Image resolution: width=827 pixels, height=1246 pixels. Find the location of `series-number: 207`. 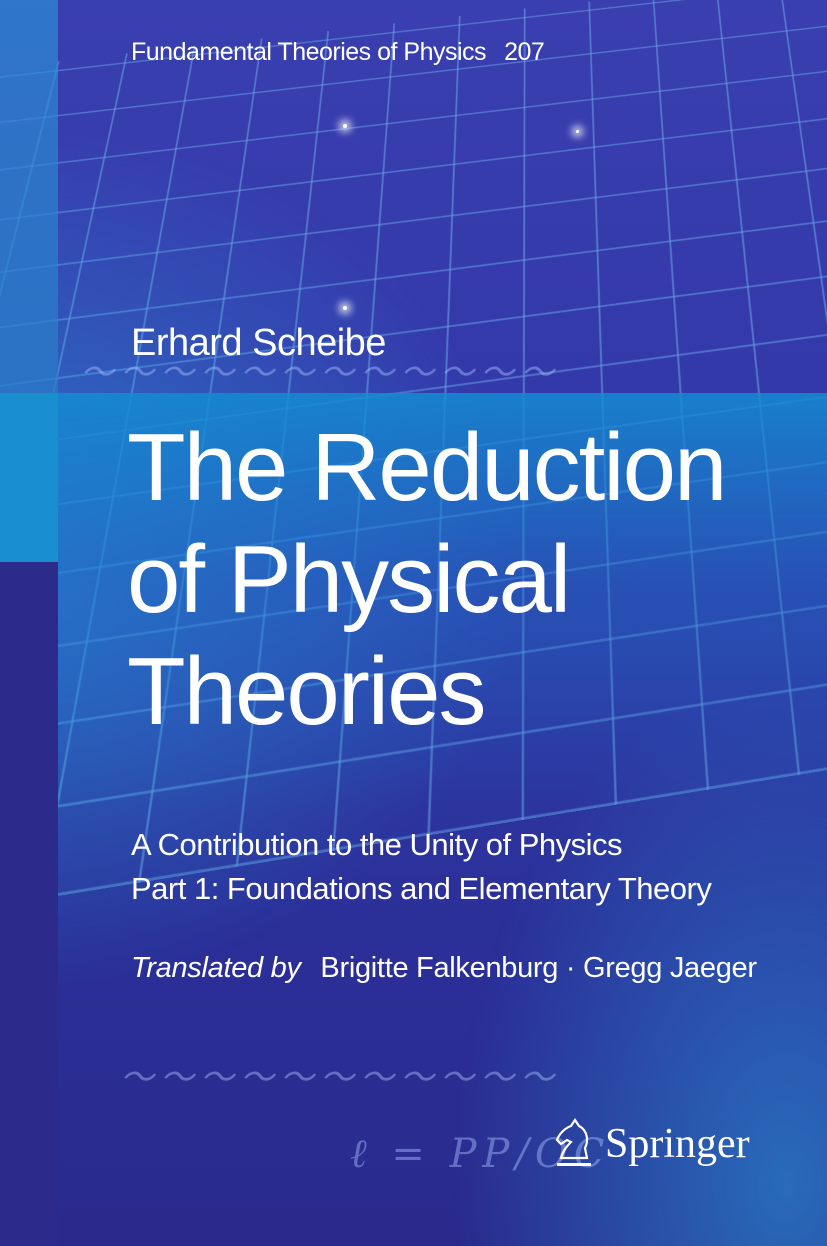

series-number: 207 is located at coordinates (524, 52).